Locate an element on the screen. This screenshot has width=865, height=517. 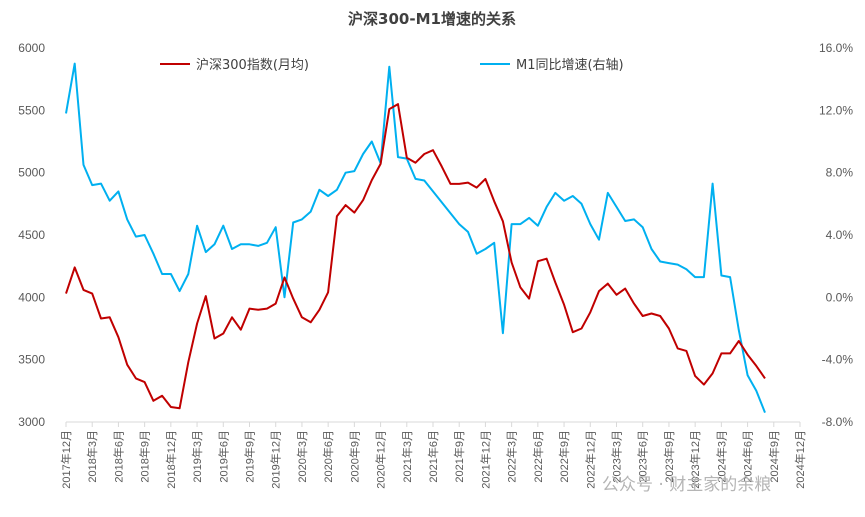
y-right-tick-label: 12.0% is located at coordinates (836, 110).